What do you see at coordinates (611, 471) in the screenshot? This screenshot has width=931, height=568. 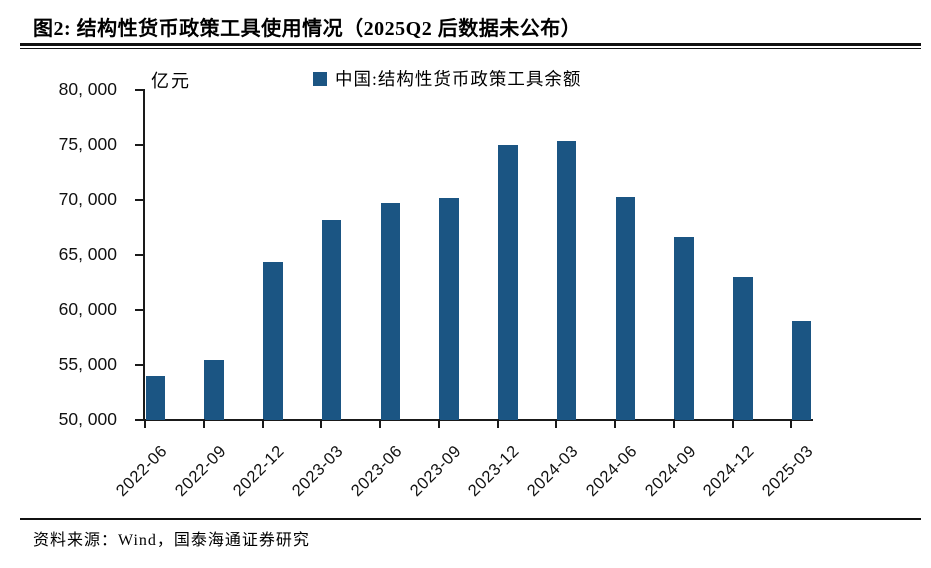 I see `x-axis-label: 2024-06` at bounding box center [611, 471].